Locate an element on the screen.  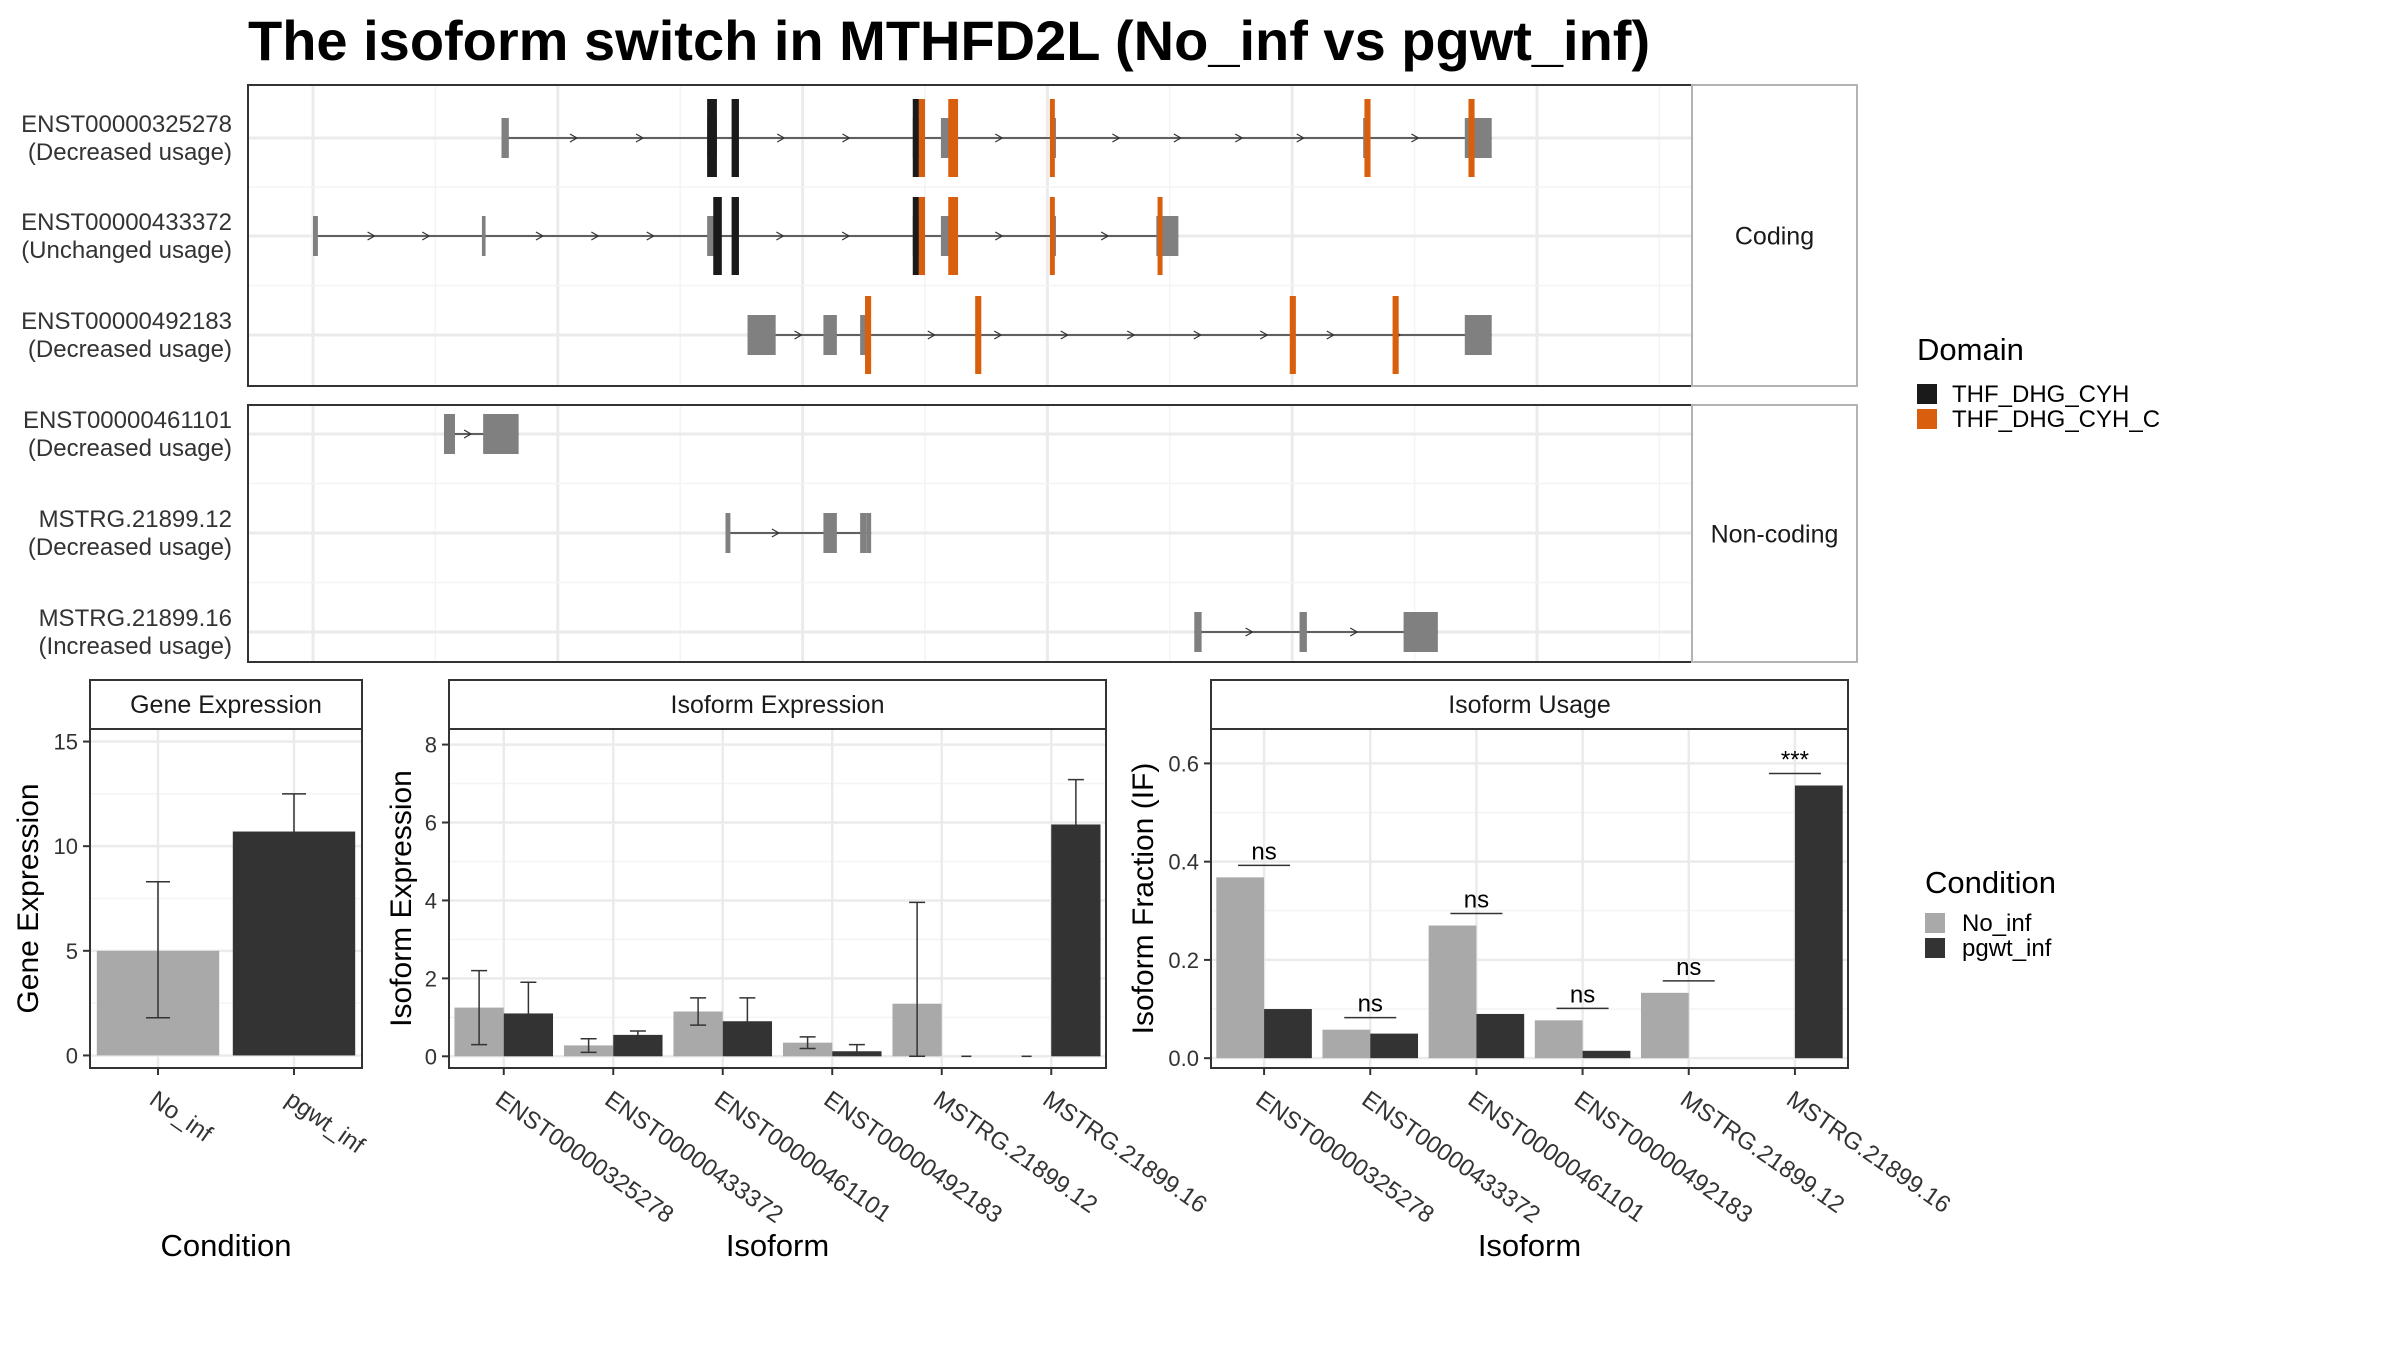
y-tick-label: 5 is located at coordinates (72, 951).